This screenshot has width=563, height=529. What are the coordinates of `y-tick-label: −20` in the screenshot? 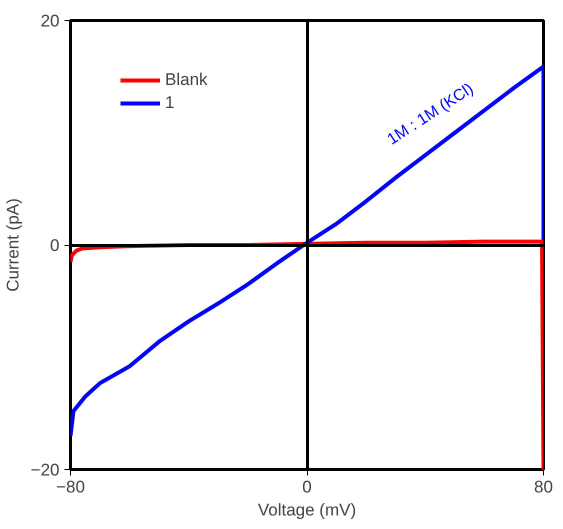 It's located at (45, 470).